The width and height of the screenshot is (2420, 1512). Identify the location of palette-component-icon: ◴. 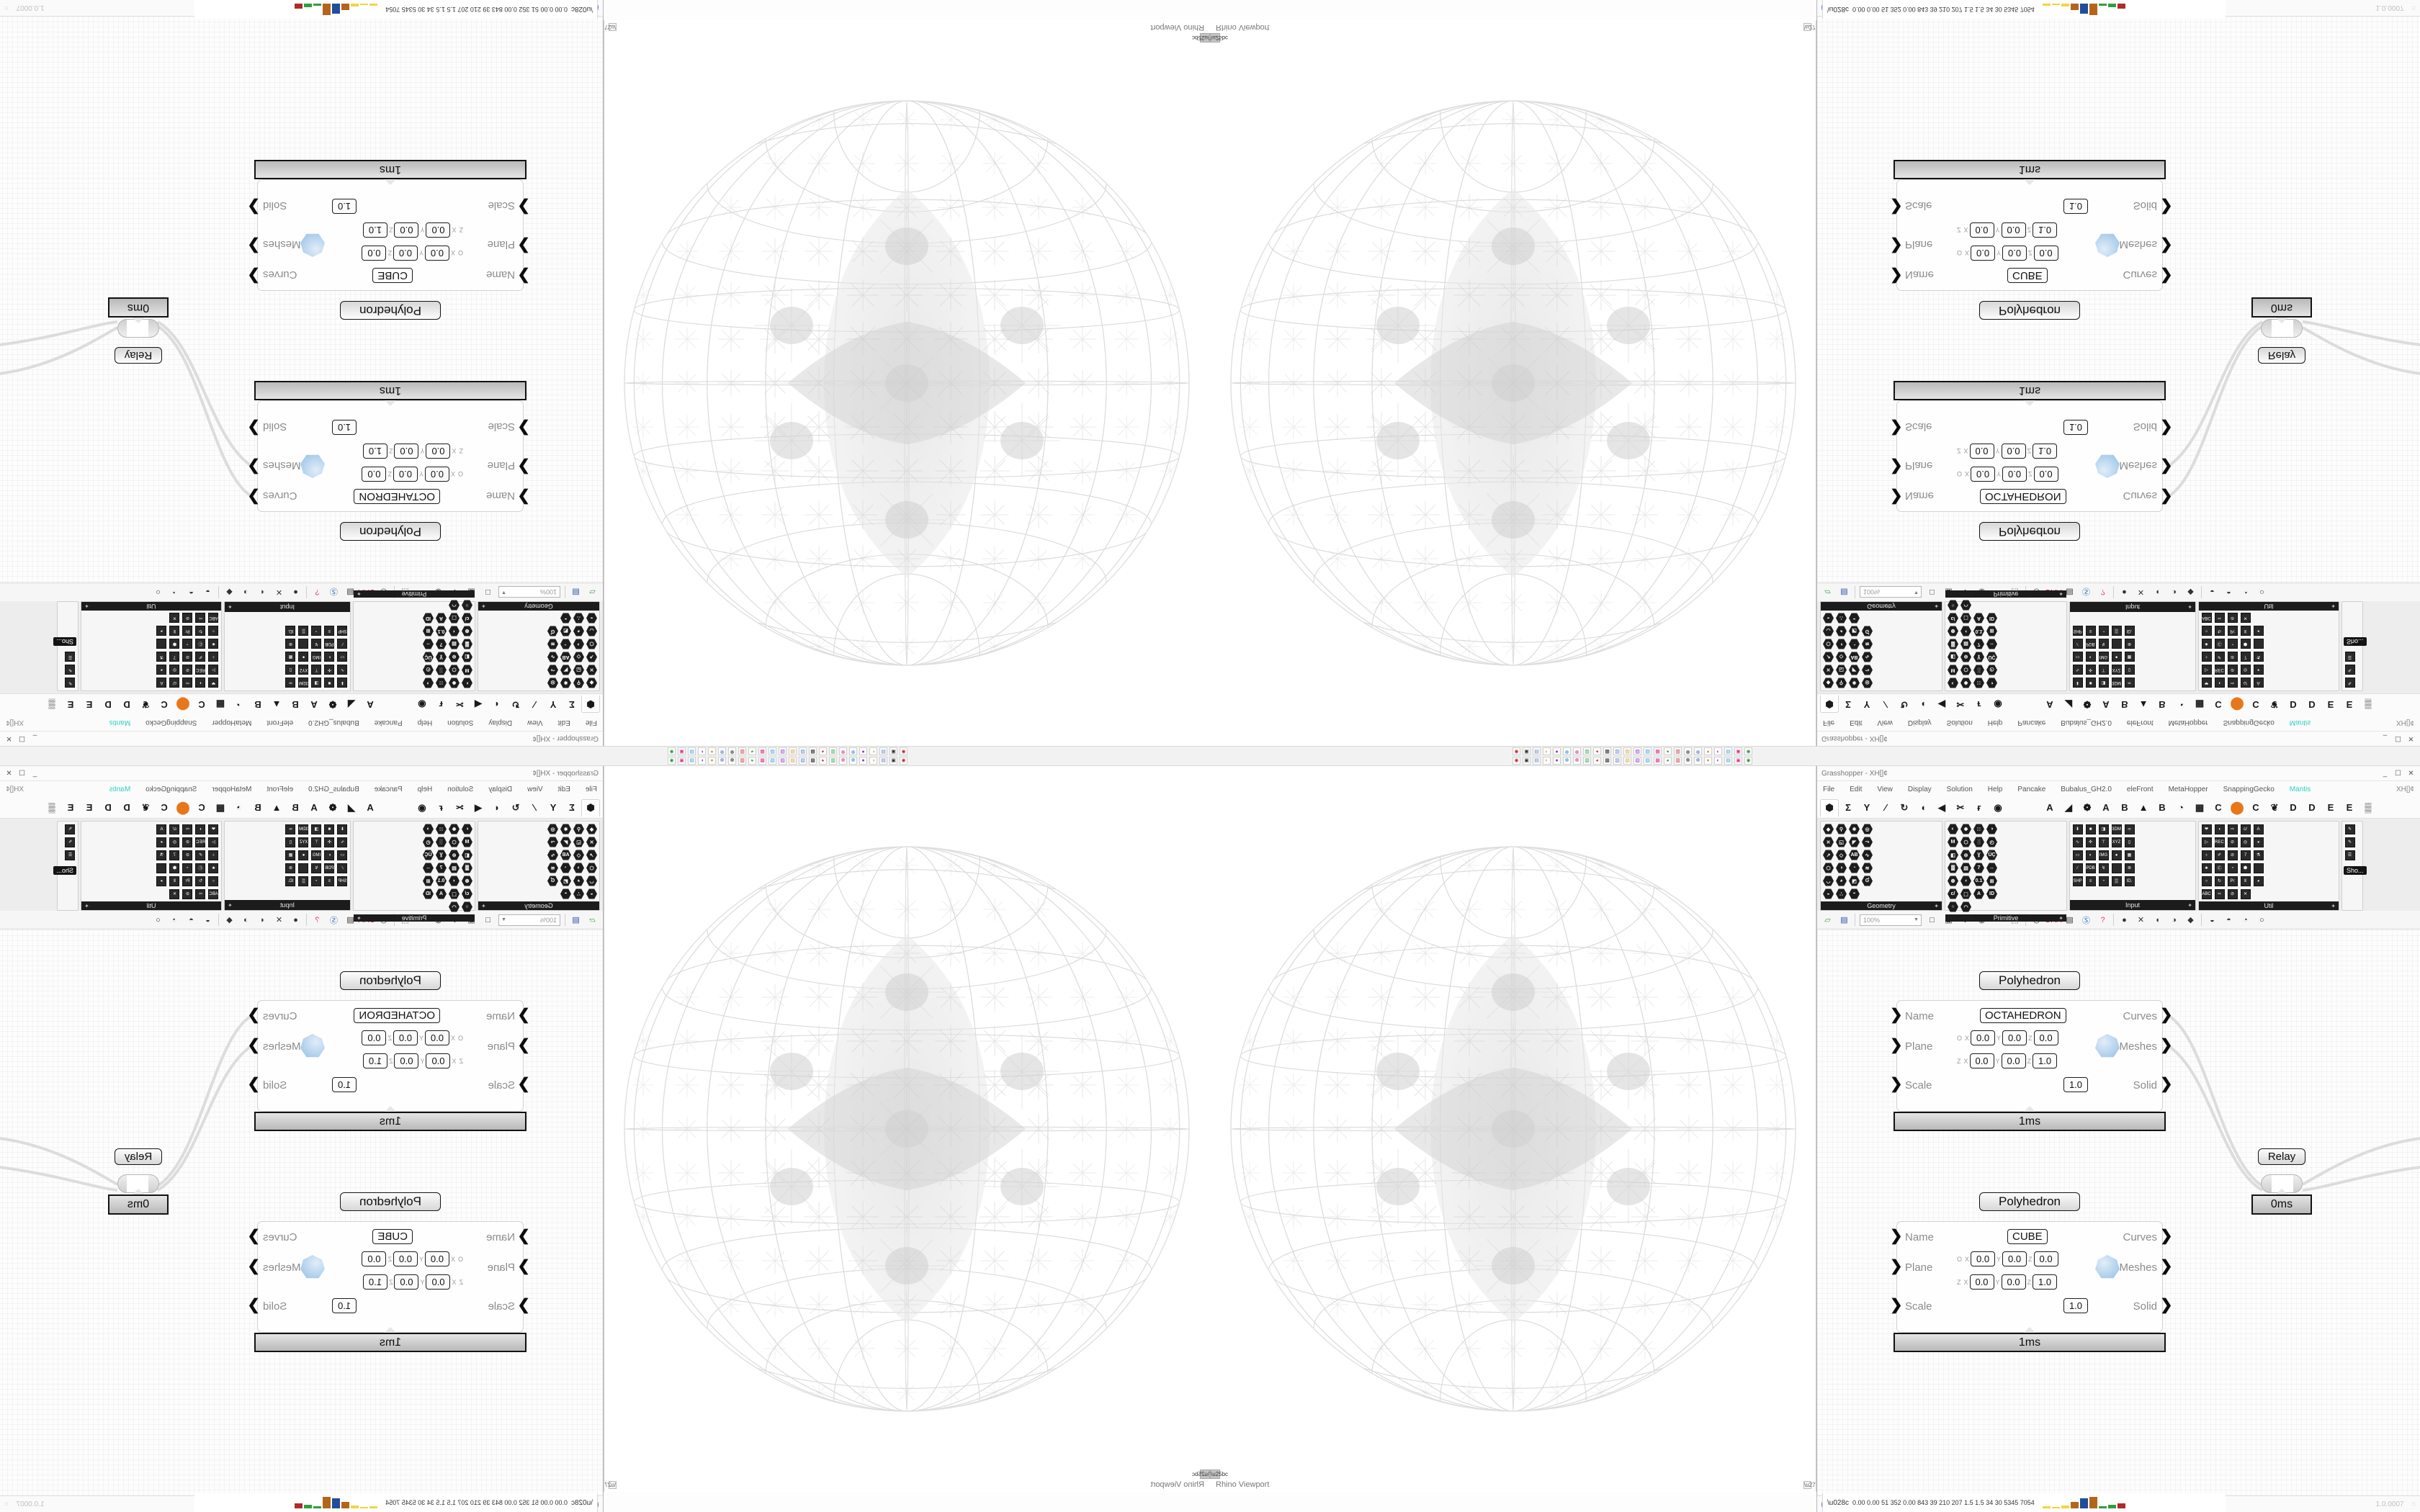
(428, 842).